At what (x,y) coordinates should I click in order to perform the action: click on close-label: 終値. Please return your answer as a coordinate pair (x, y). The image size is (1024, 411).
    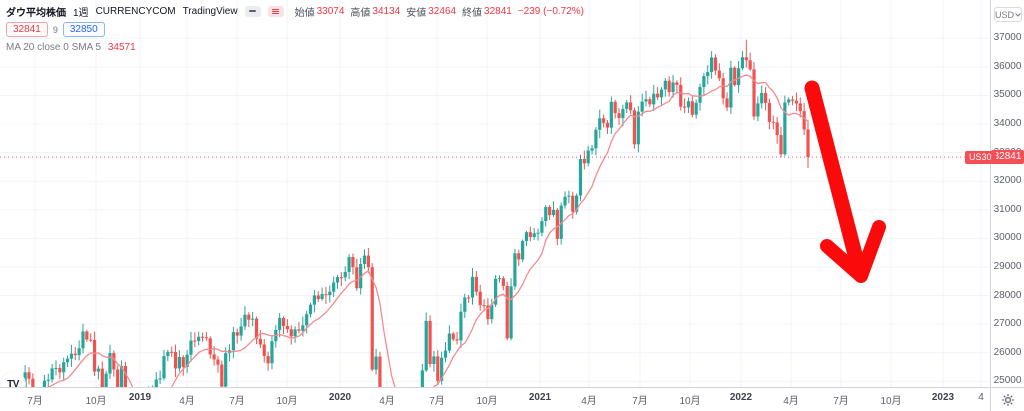
    Looking at the image, I should click on (472, 13).